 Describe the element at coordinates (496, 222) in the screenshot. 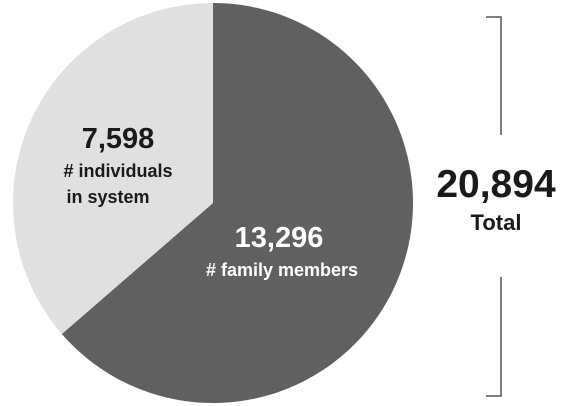

I see `total-label: Total` at that location.